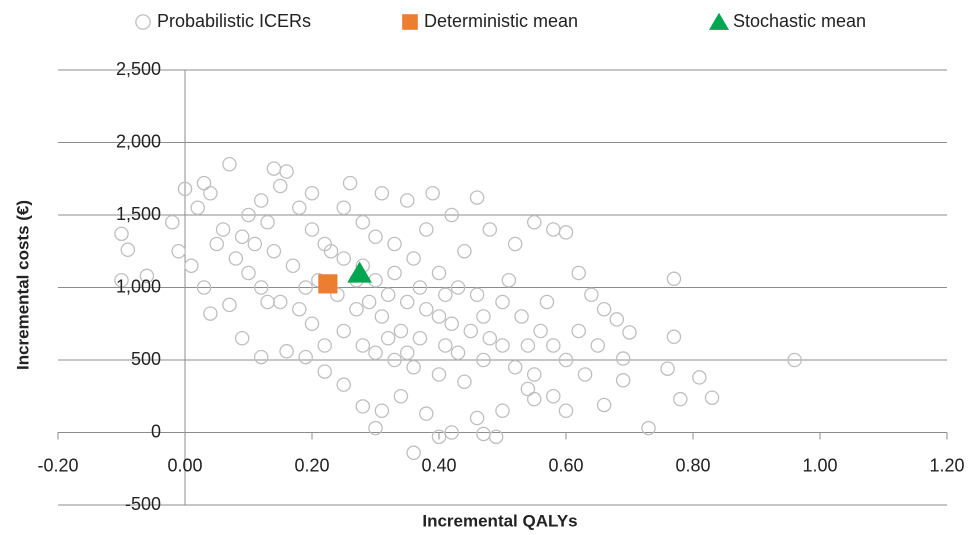  I want to click on y-tick-label: 0, so click(156, 431).